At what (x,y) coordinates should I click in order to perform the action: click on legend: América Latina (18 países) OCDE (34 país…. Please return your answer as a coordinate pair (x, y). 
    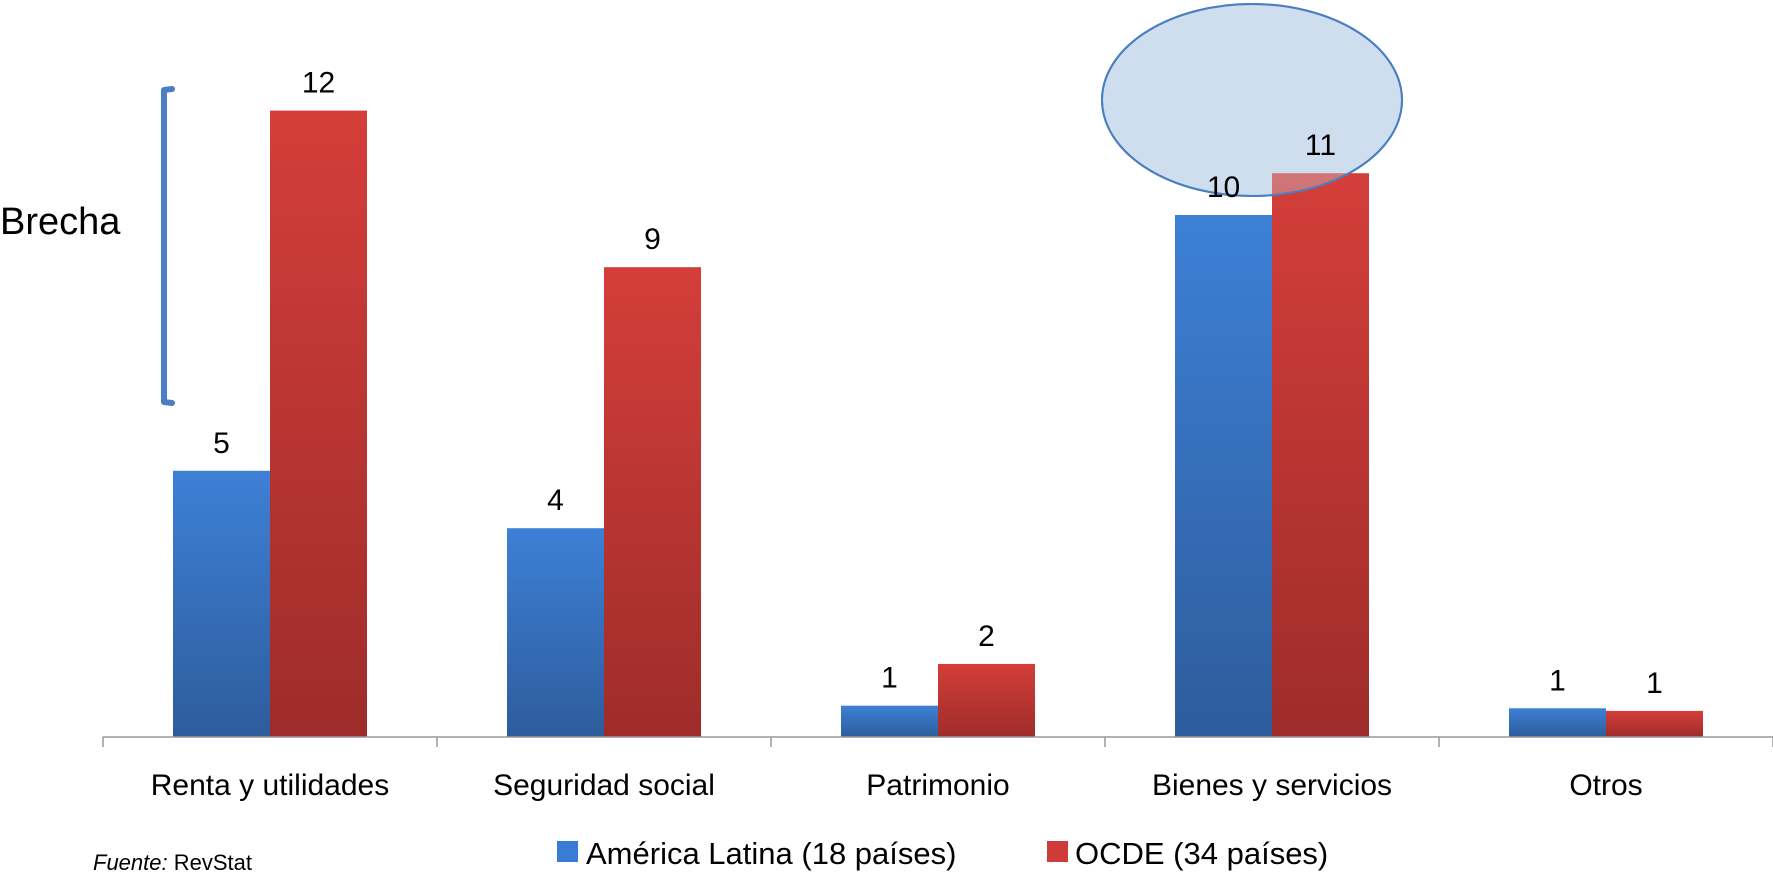
    Looking at the image, I should click on (942, 853).